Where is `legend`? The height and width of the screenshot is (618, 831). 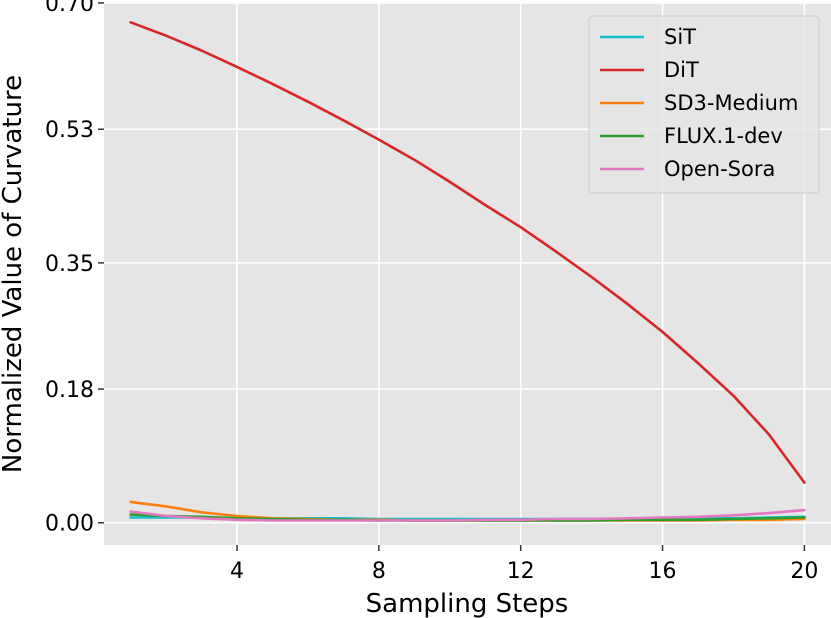
legend is located at coordinates (704, 104).